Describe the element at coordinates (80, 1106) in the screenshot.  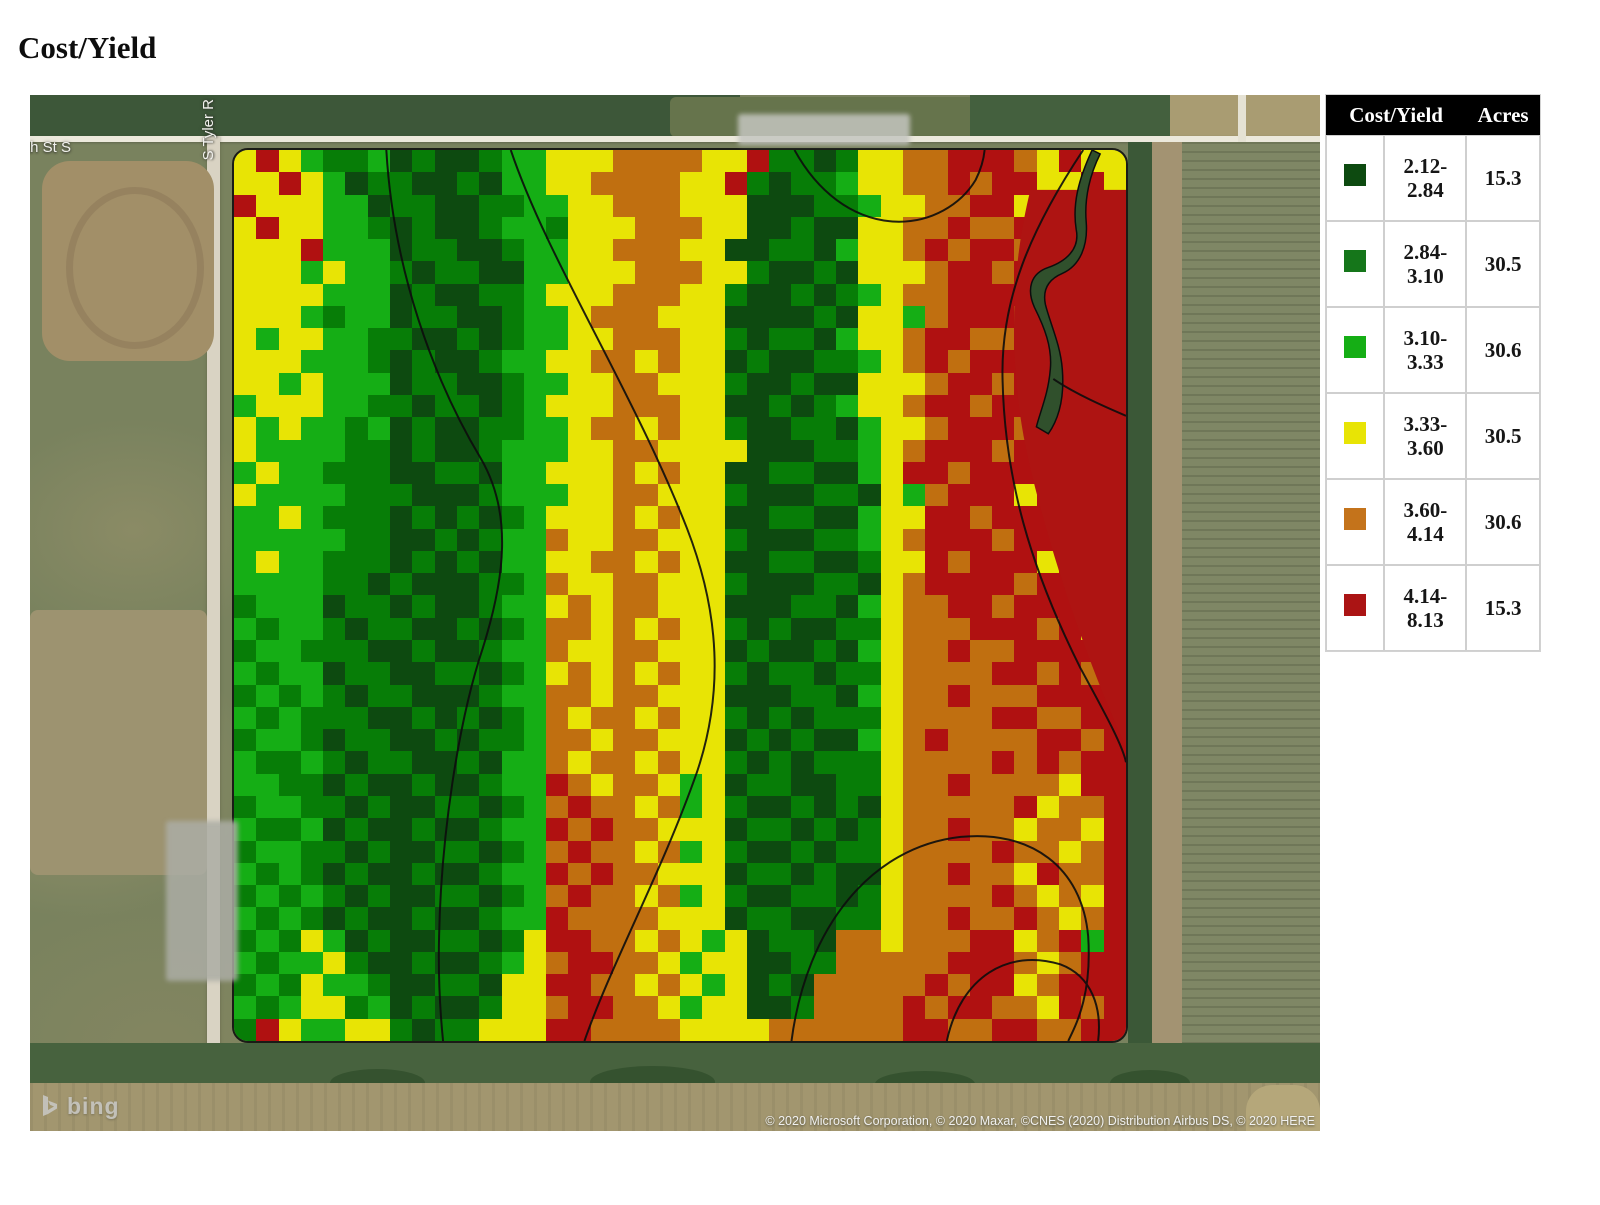
I see `bing-logo: bing` at that location.